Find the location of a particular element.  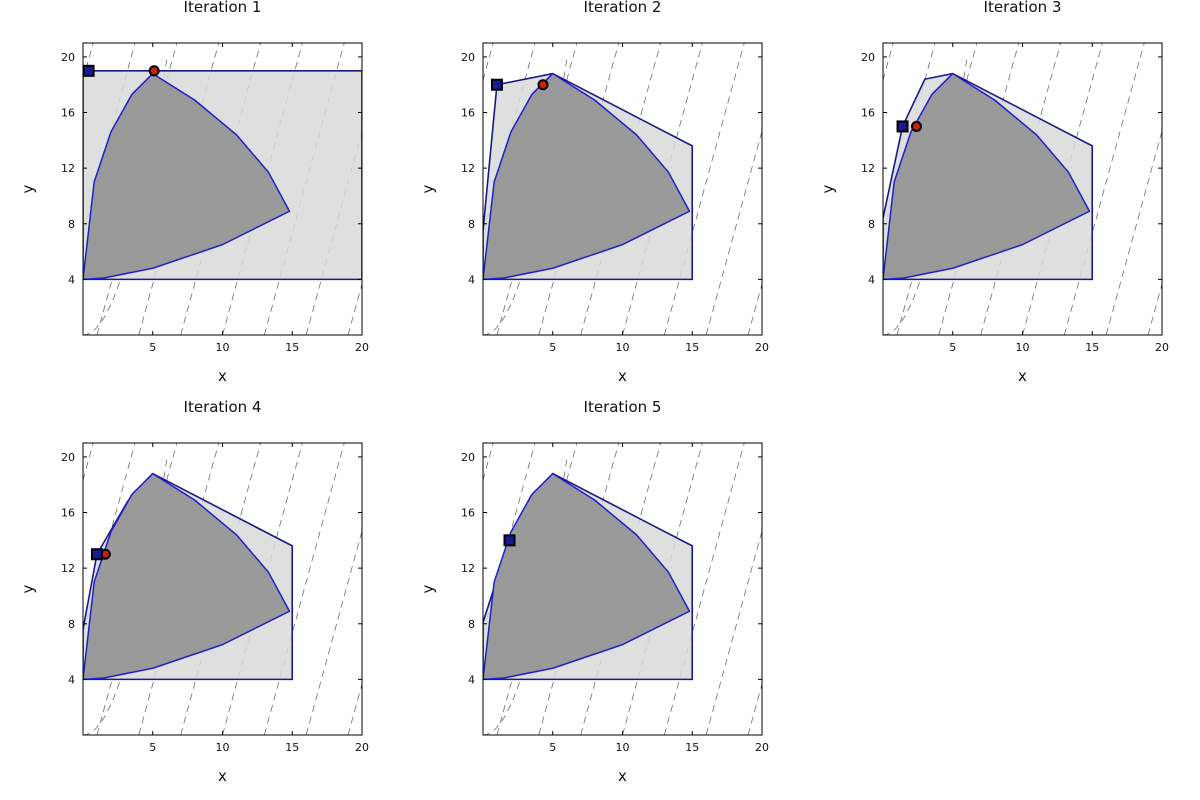

subplot-title: Iteration 1 is located at coordinates (223, 8).